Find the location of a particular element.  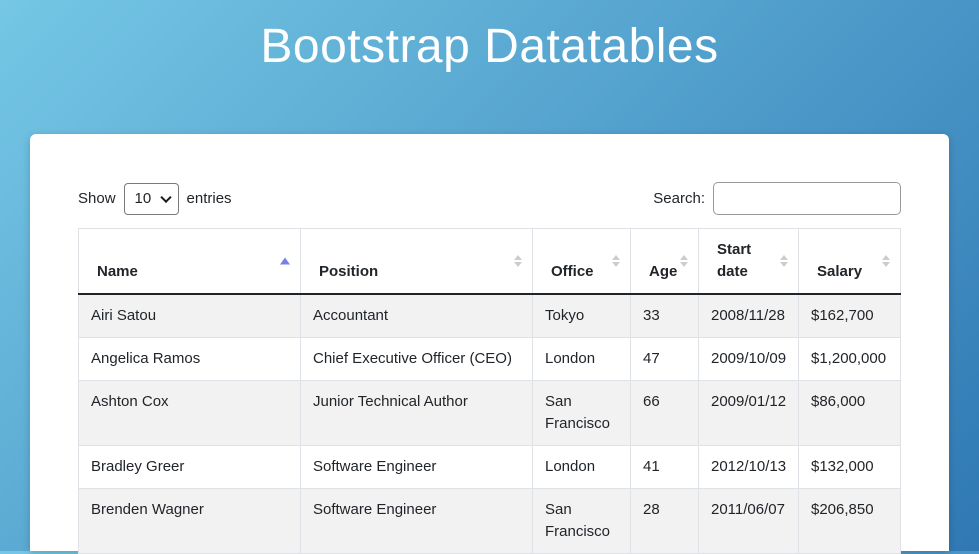

cell-name: Brenden Wagner is located at coordinates (189, 521).